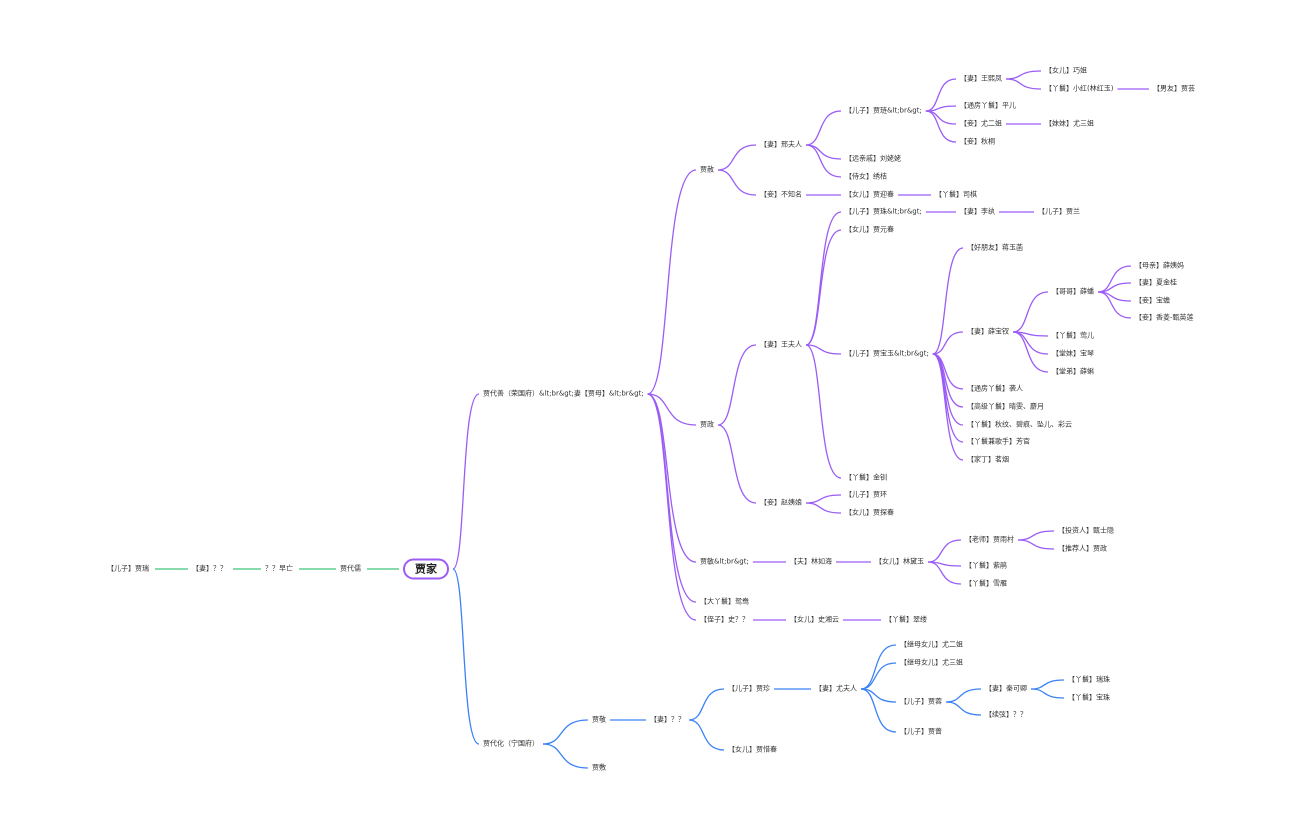  What do you see at coordinates (426, 569) in the screenshot?
I see `root-node: 贾家` at bounding box center [426, 569].